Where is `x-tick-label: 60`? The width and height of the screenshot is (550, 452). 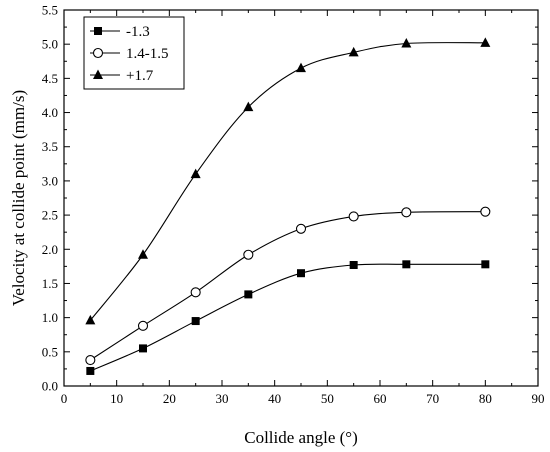
x-tick-label: 60 is located at coordinates (380, 398).